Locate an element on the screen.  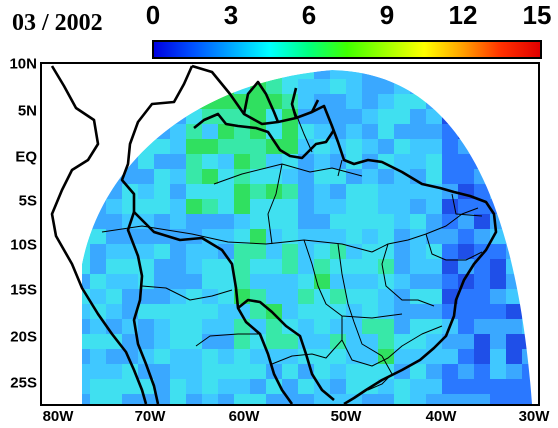
lon-label-50w: 50W is located at coordinates (346, 416).